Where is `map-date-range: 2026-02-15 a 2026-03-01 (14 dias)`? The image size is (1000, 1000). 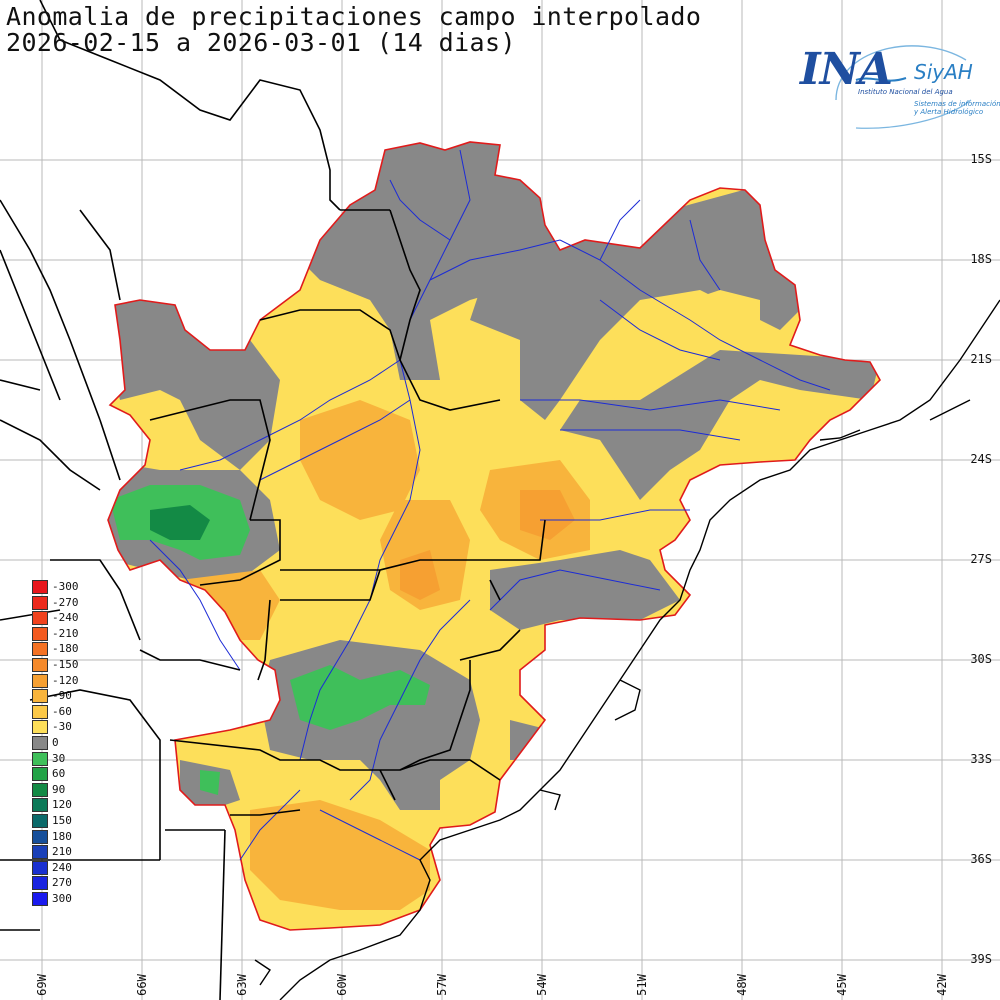 map-date-range: 2026-02-15 a 2026-03-01 (14 dias) is located at coordinates (261, 42).